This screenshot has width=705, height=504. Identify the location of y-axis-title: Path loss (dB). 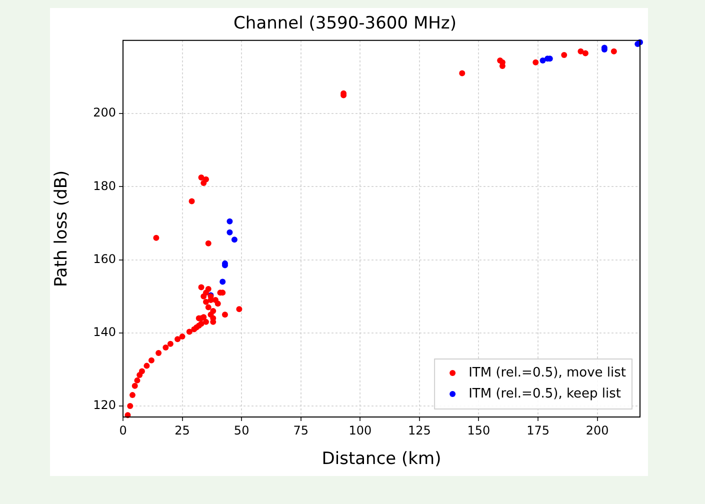
(62, 229).